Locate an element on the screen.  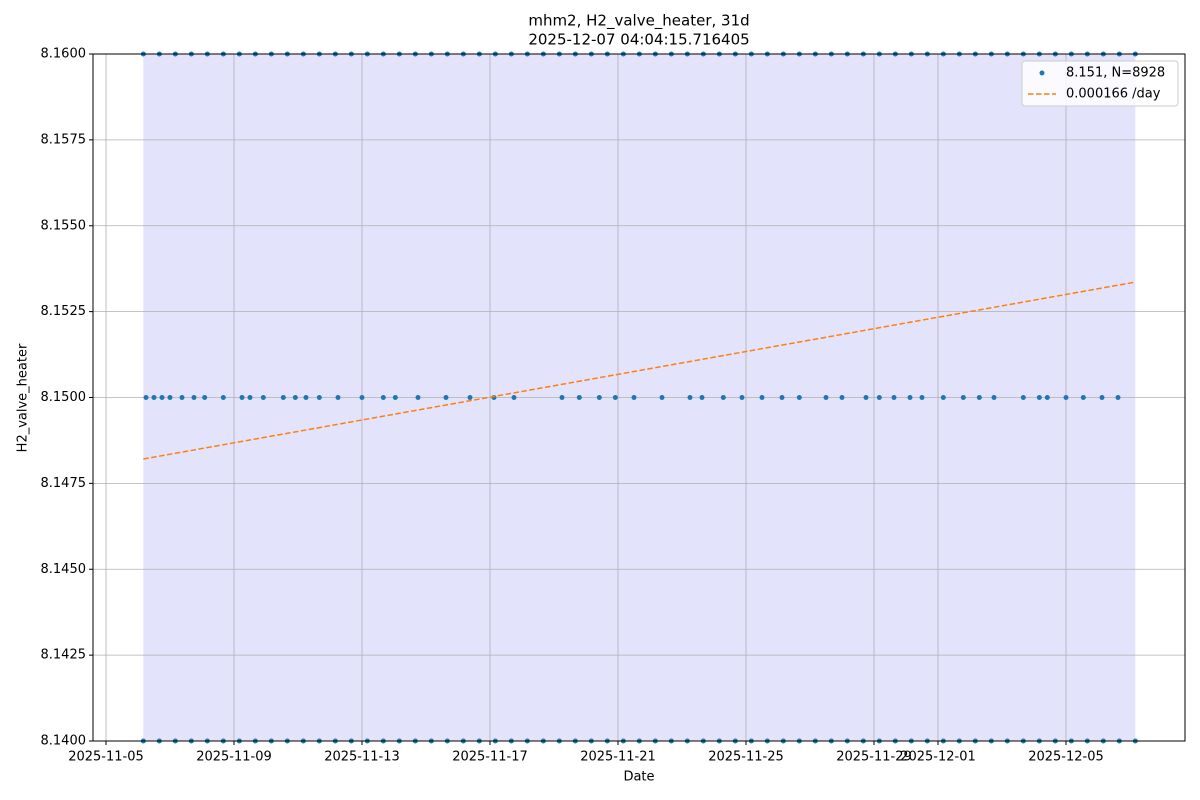
legend-label: 0.000166 /day is located at coordinates (1113, 94).